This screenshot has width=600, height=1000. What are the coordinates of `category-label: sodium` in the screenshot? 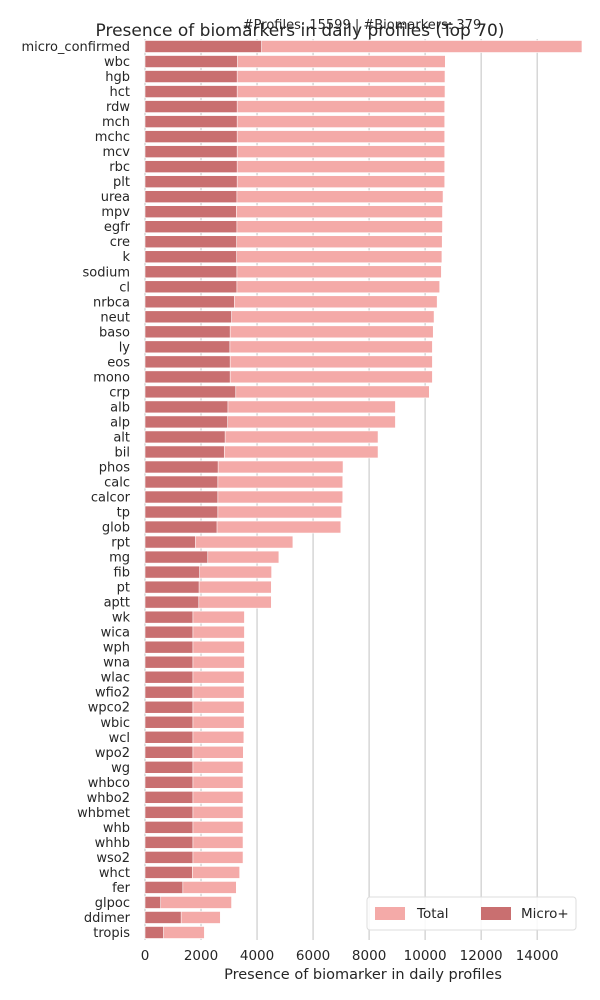 It's located at (107, 272).